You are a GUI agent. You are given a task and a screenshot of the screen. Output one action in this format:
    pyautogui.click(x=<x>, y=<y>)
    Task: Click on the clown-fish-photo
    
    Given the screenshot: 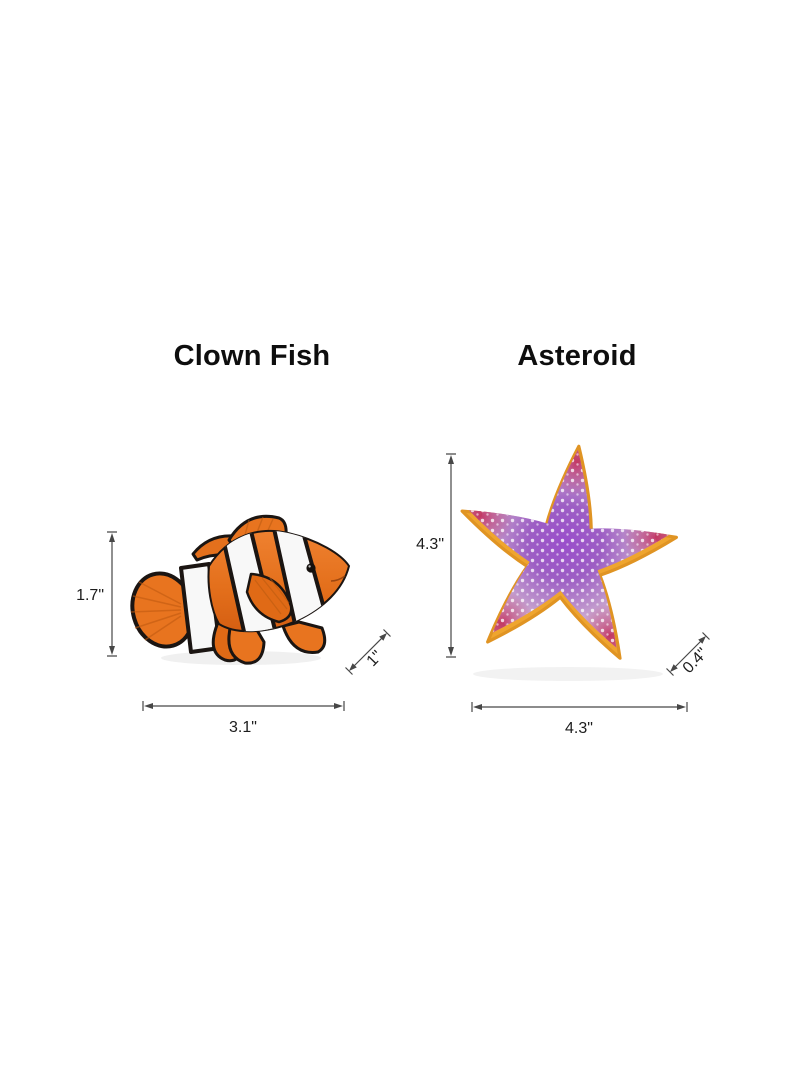 What is the action you would take?
    pyautogui.click(x=240, y=589)
    